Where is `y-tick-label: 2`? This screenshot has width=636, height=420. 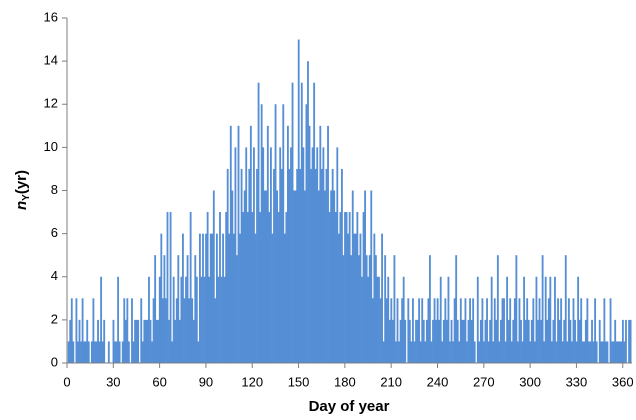
y-tick-label: 2 is located at coordinates (54, 318).